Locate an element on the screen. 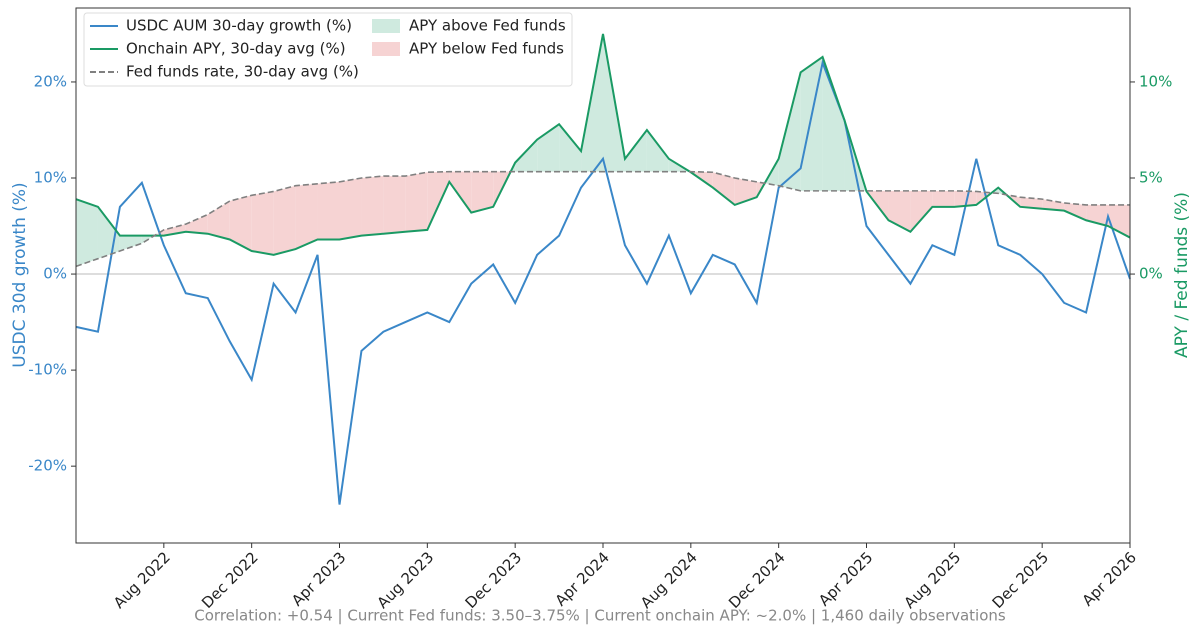 The image size is (1200, 635). y-tick-label: 20% is located at coordinates (50, 81).